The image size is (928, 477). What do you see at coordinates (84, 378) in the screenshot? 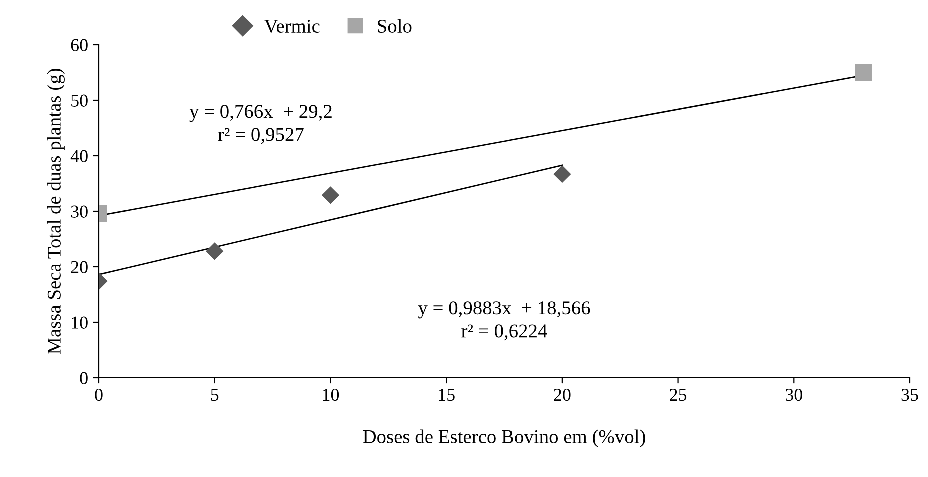
I see `y-tick-label: 0` at bounding box center [84, 378].